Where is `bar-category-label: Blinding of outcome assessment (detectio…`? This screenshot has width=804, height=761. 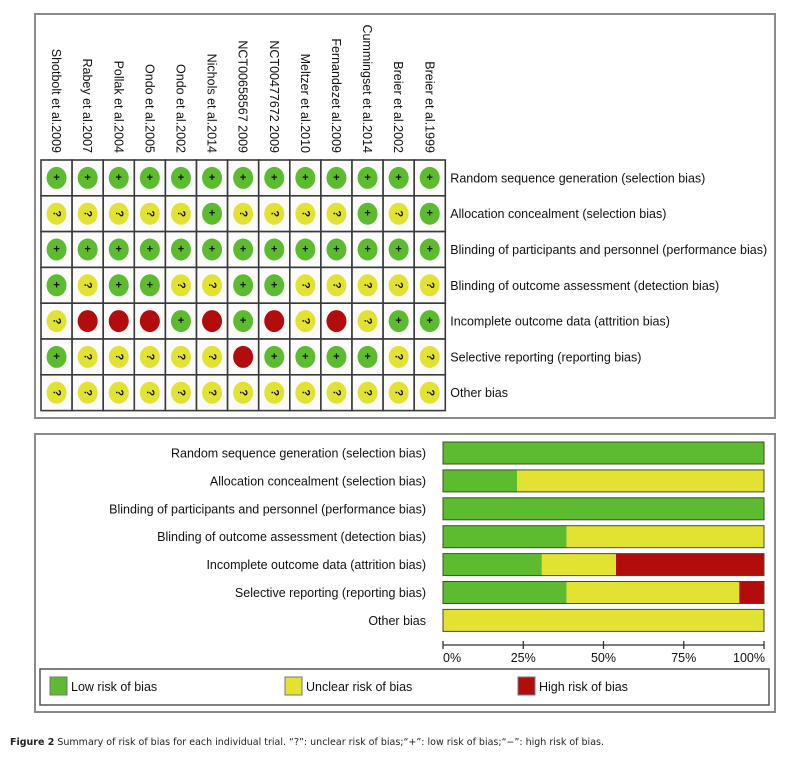 bar-category-label: Blinding of outcome assessment (detectio… is located at coordinates (291, 537).